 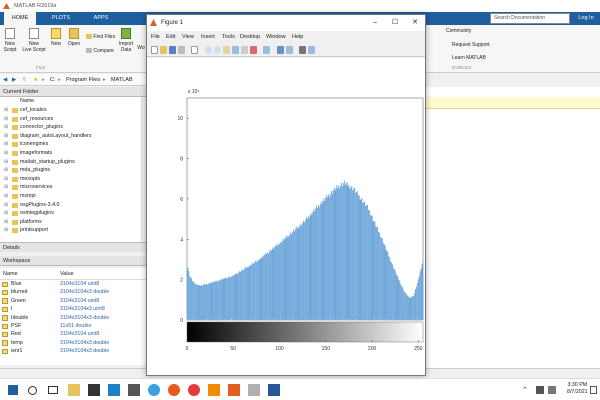 What do you see at coordinates (75, 351) in the screenshot?
I see `workspace-variable-row: wnr1 3104x3104x3 double` at bounding box center [75, 351].